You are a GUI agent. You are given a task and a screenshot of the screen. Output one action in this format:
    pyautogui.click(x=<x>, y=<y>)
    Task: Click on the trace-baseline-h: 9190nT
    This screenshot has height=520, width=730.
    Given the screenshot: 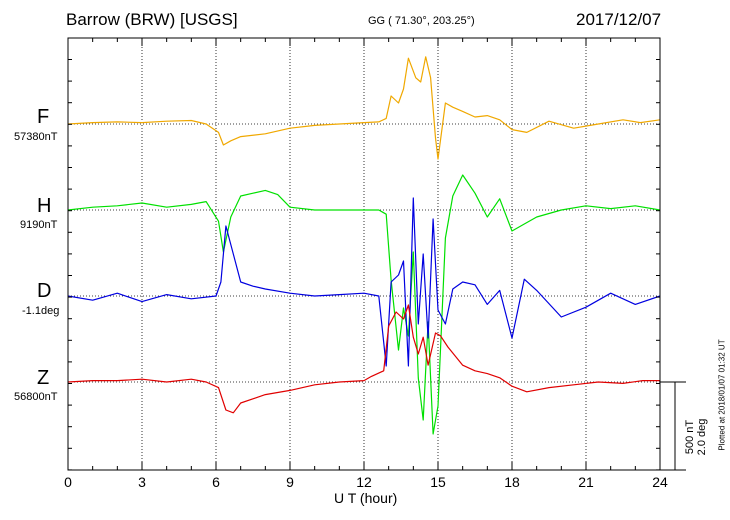 What is the action you would take?
    pyautogui.click(x=39, y=225)
    